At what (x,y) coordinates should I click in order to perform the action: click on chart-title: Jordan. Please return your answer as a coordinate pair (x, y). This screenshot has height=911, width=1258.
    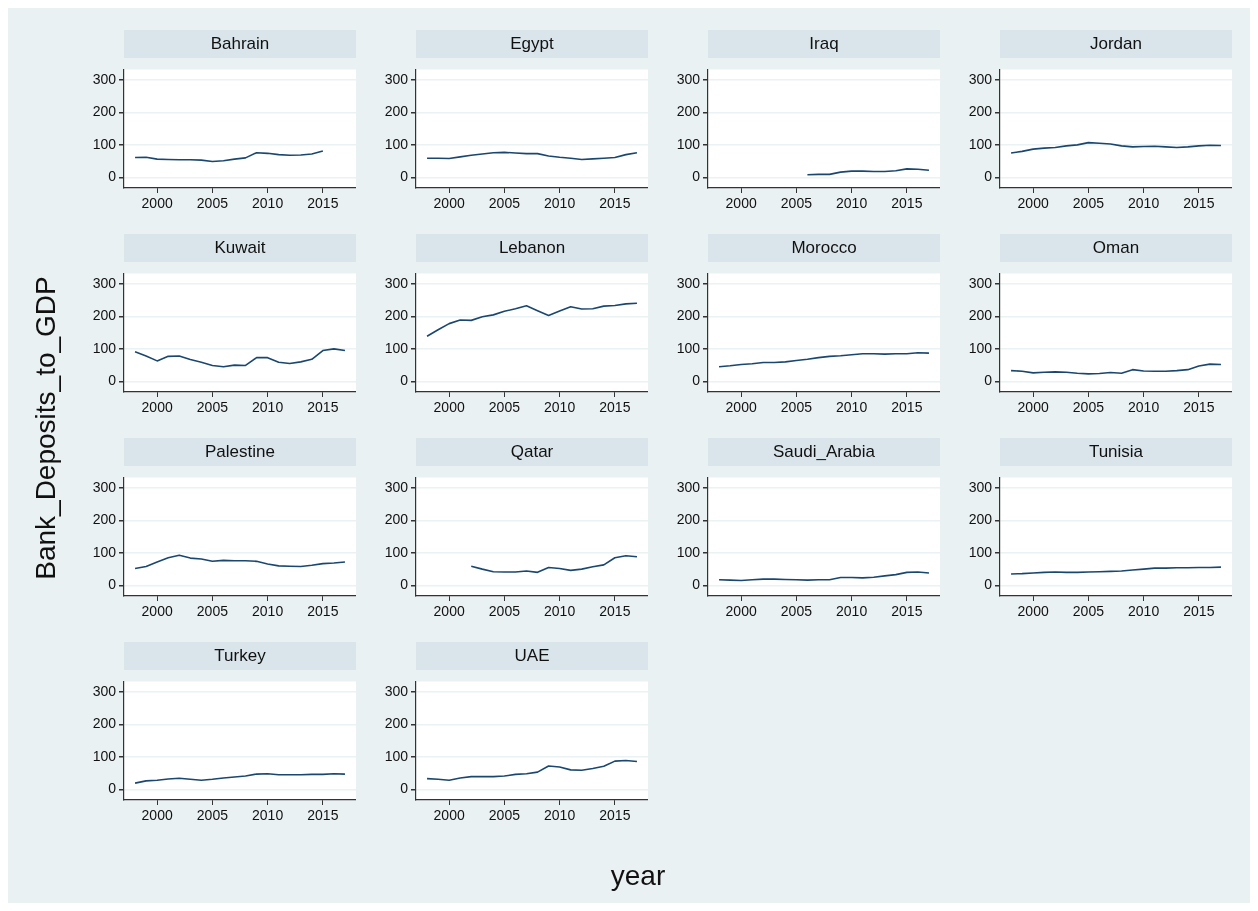
    Looking at the image, I should click on (1116, 44).